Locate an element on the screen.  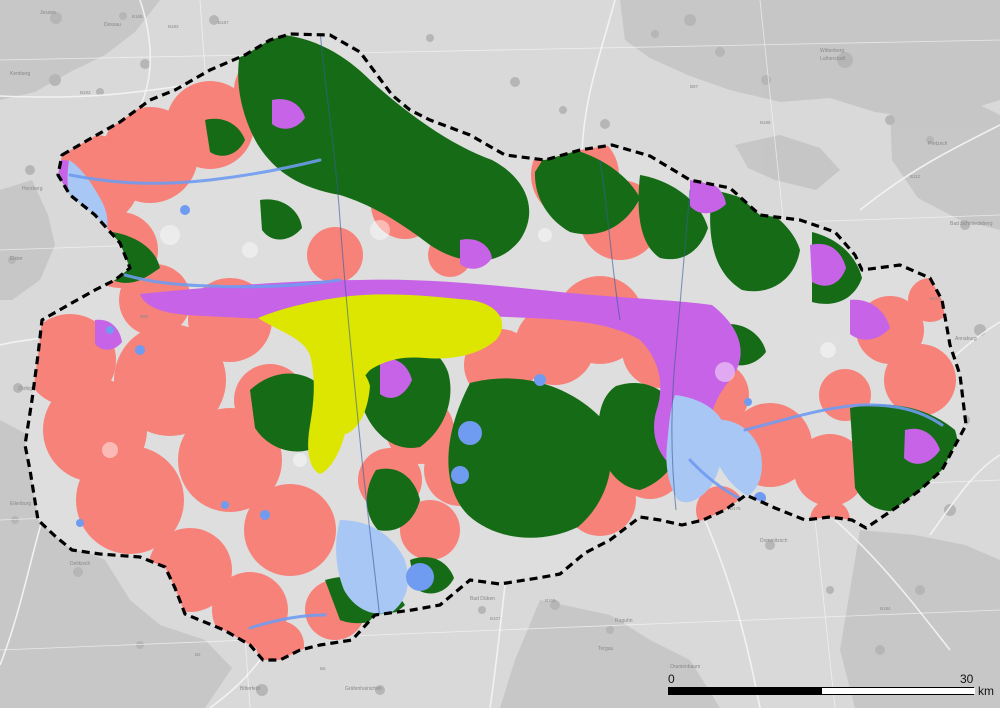
place-label: Herzberg is located at coordinates (32, 189).